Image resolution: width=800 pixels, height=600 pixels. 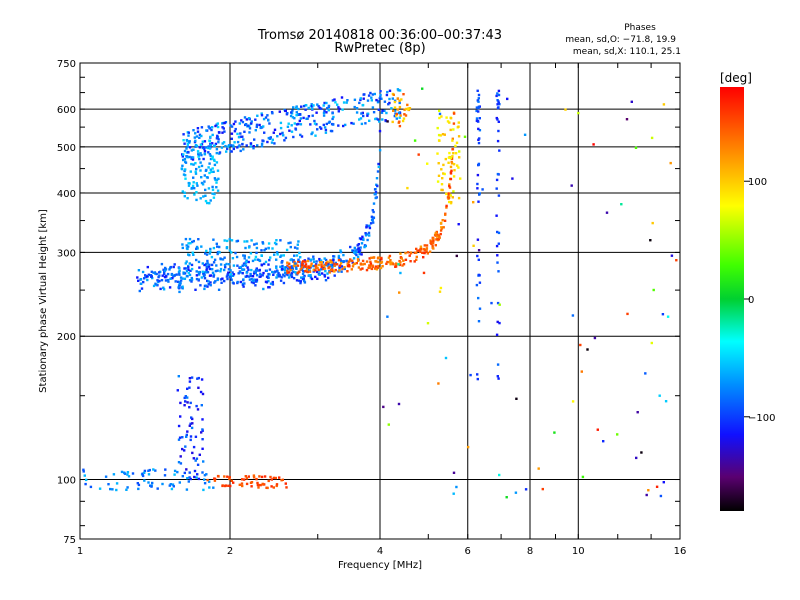 What do you see at coordinates (640, 28) in the screenshot?
I see `legend-title: Phases` at bounding box center [640, 28].